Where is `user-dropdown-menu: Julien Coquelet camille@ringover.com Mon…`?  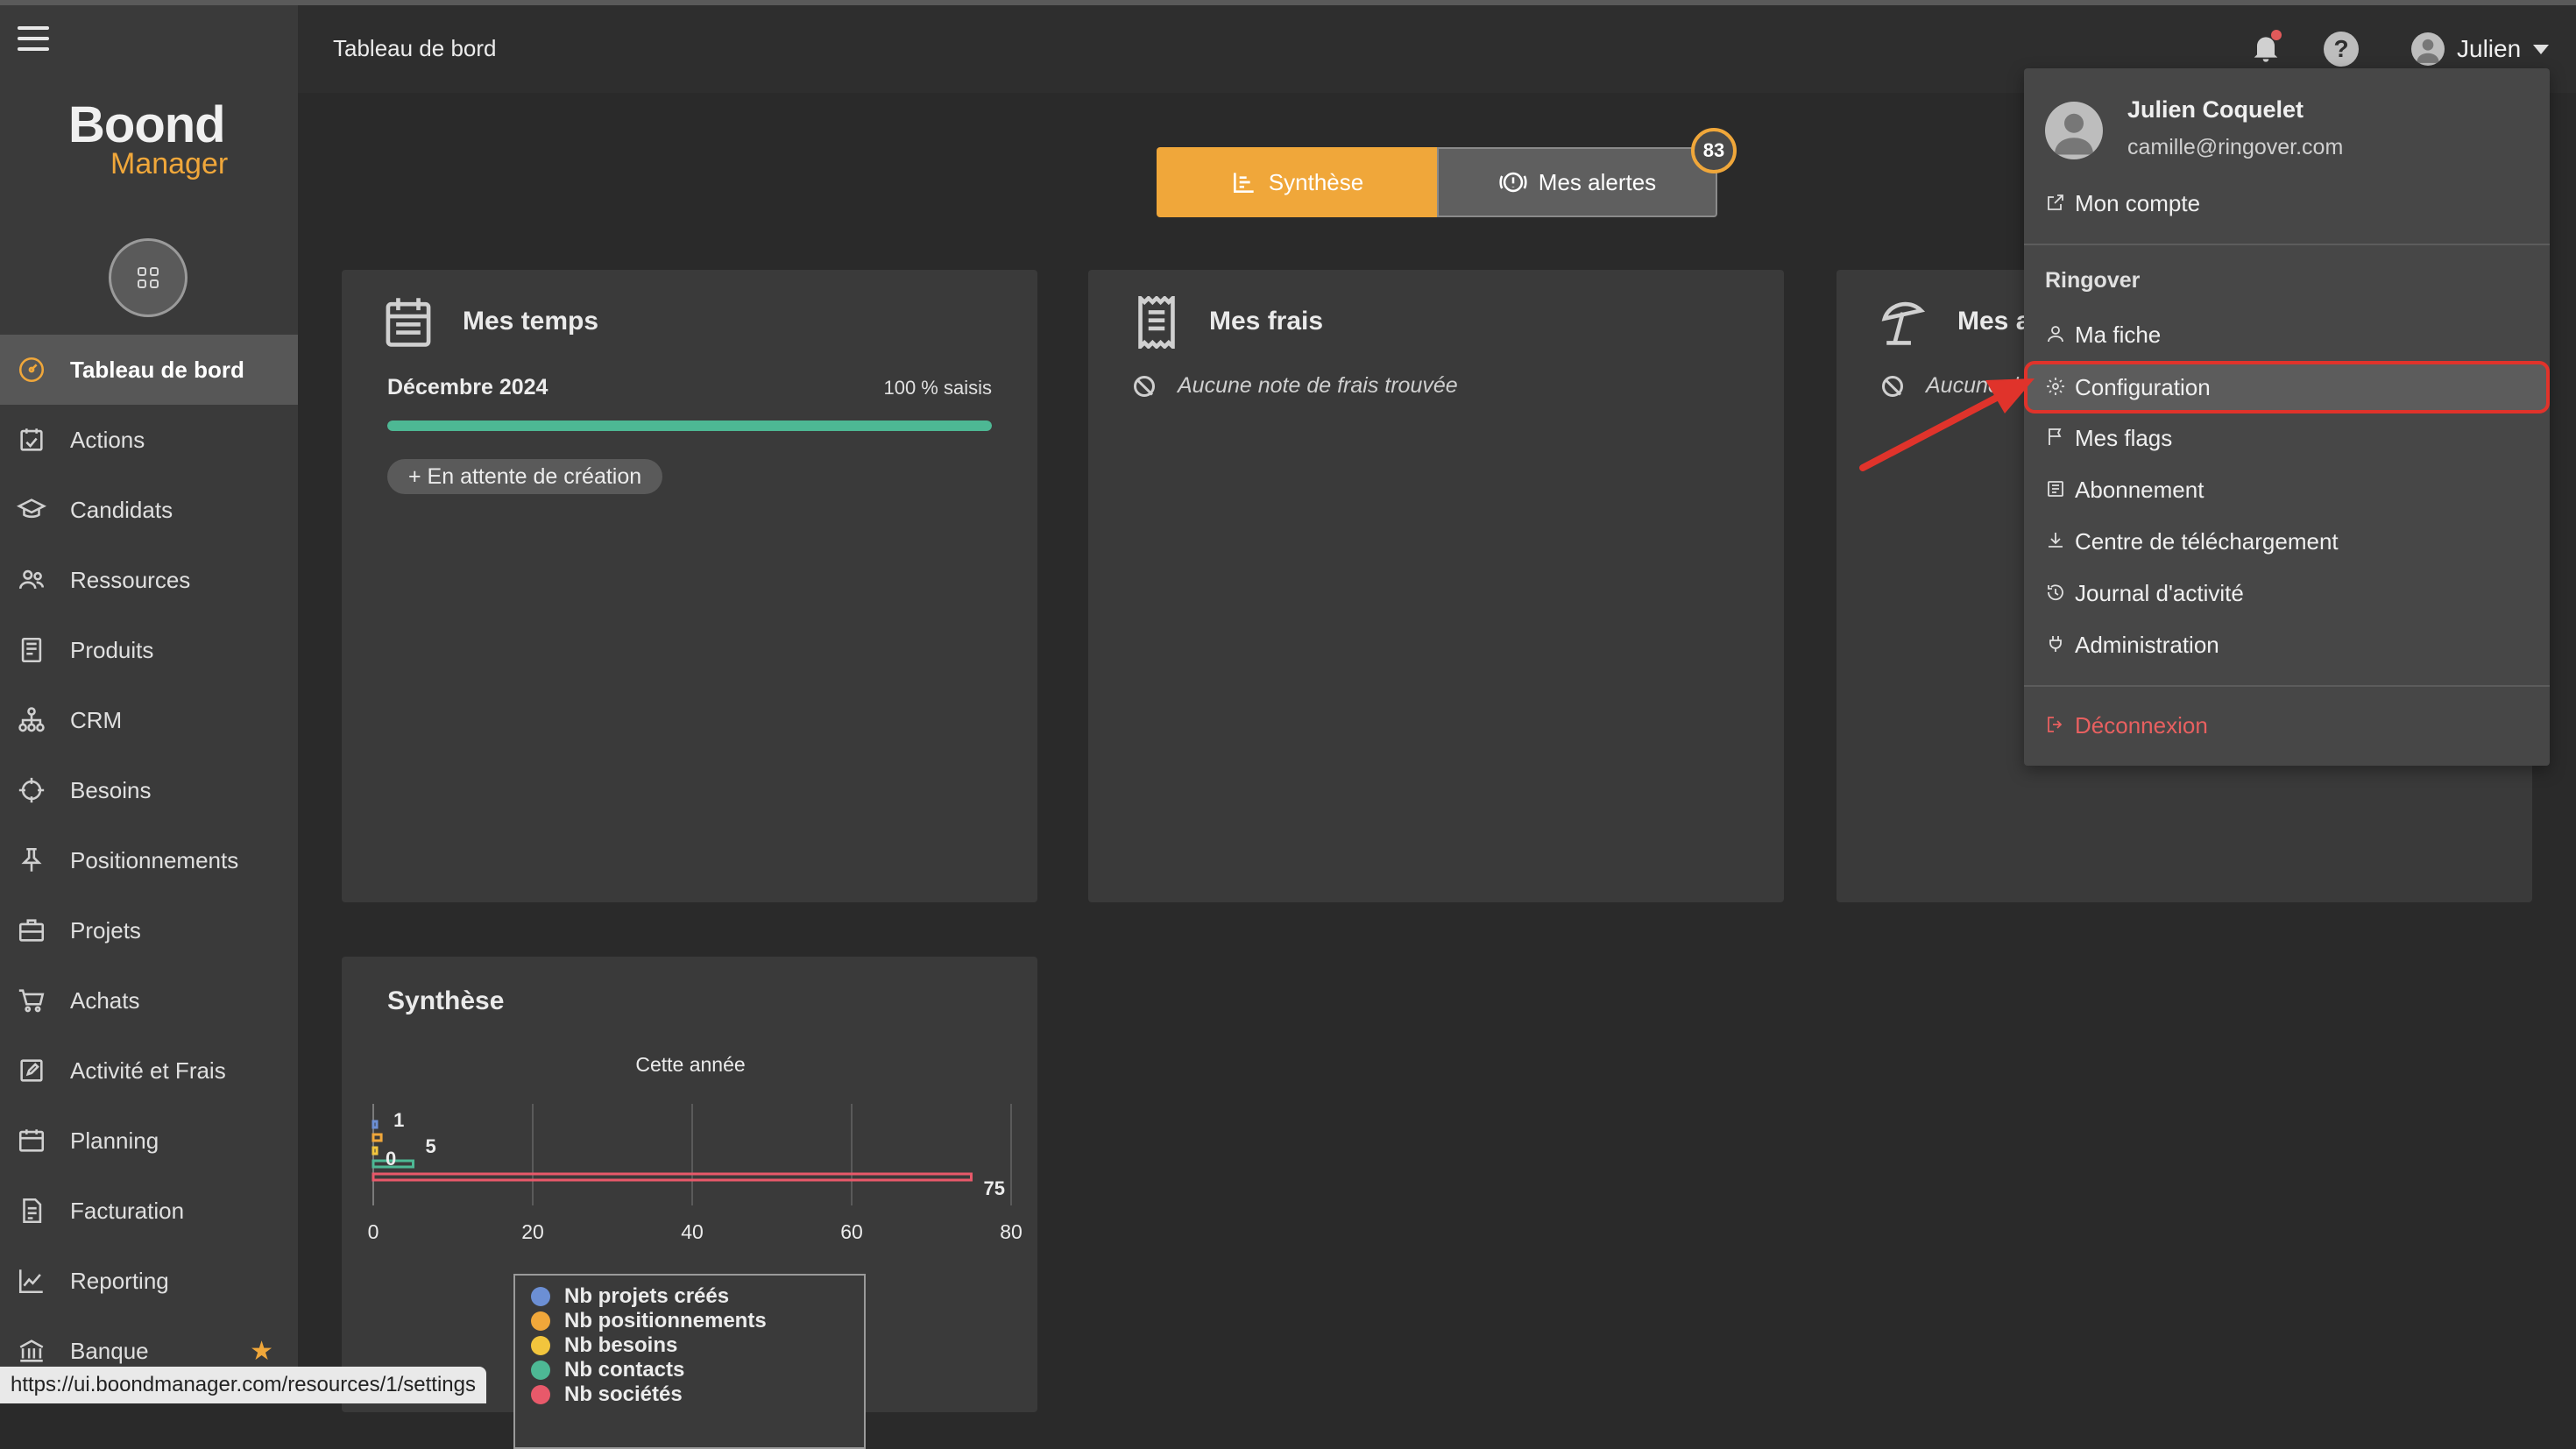 user-dropdown-menu: Julien Coquelet camille@ringover.com Mon… is located at coordinates (2287, 417).